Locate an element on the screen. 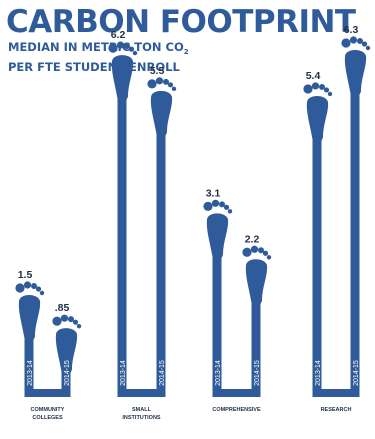 This screenshot has height=439, width=375. subtitle-subscript: 2 is located at coordinates (186, 52).